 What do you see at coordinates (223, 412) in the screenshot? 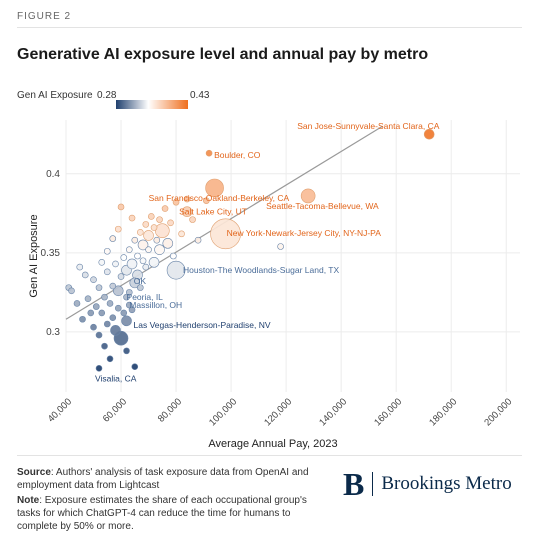
I see `x-tick-label: 100,000` at bounding box center [223, 412].